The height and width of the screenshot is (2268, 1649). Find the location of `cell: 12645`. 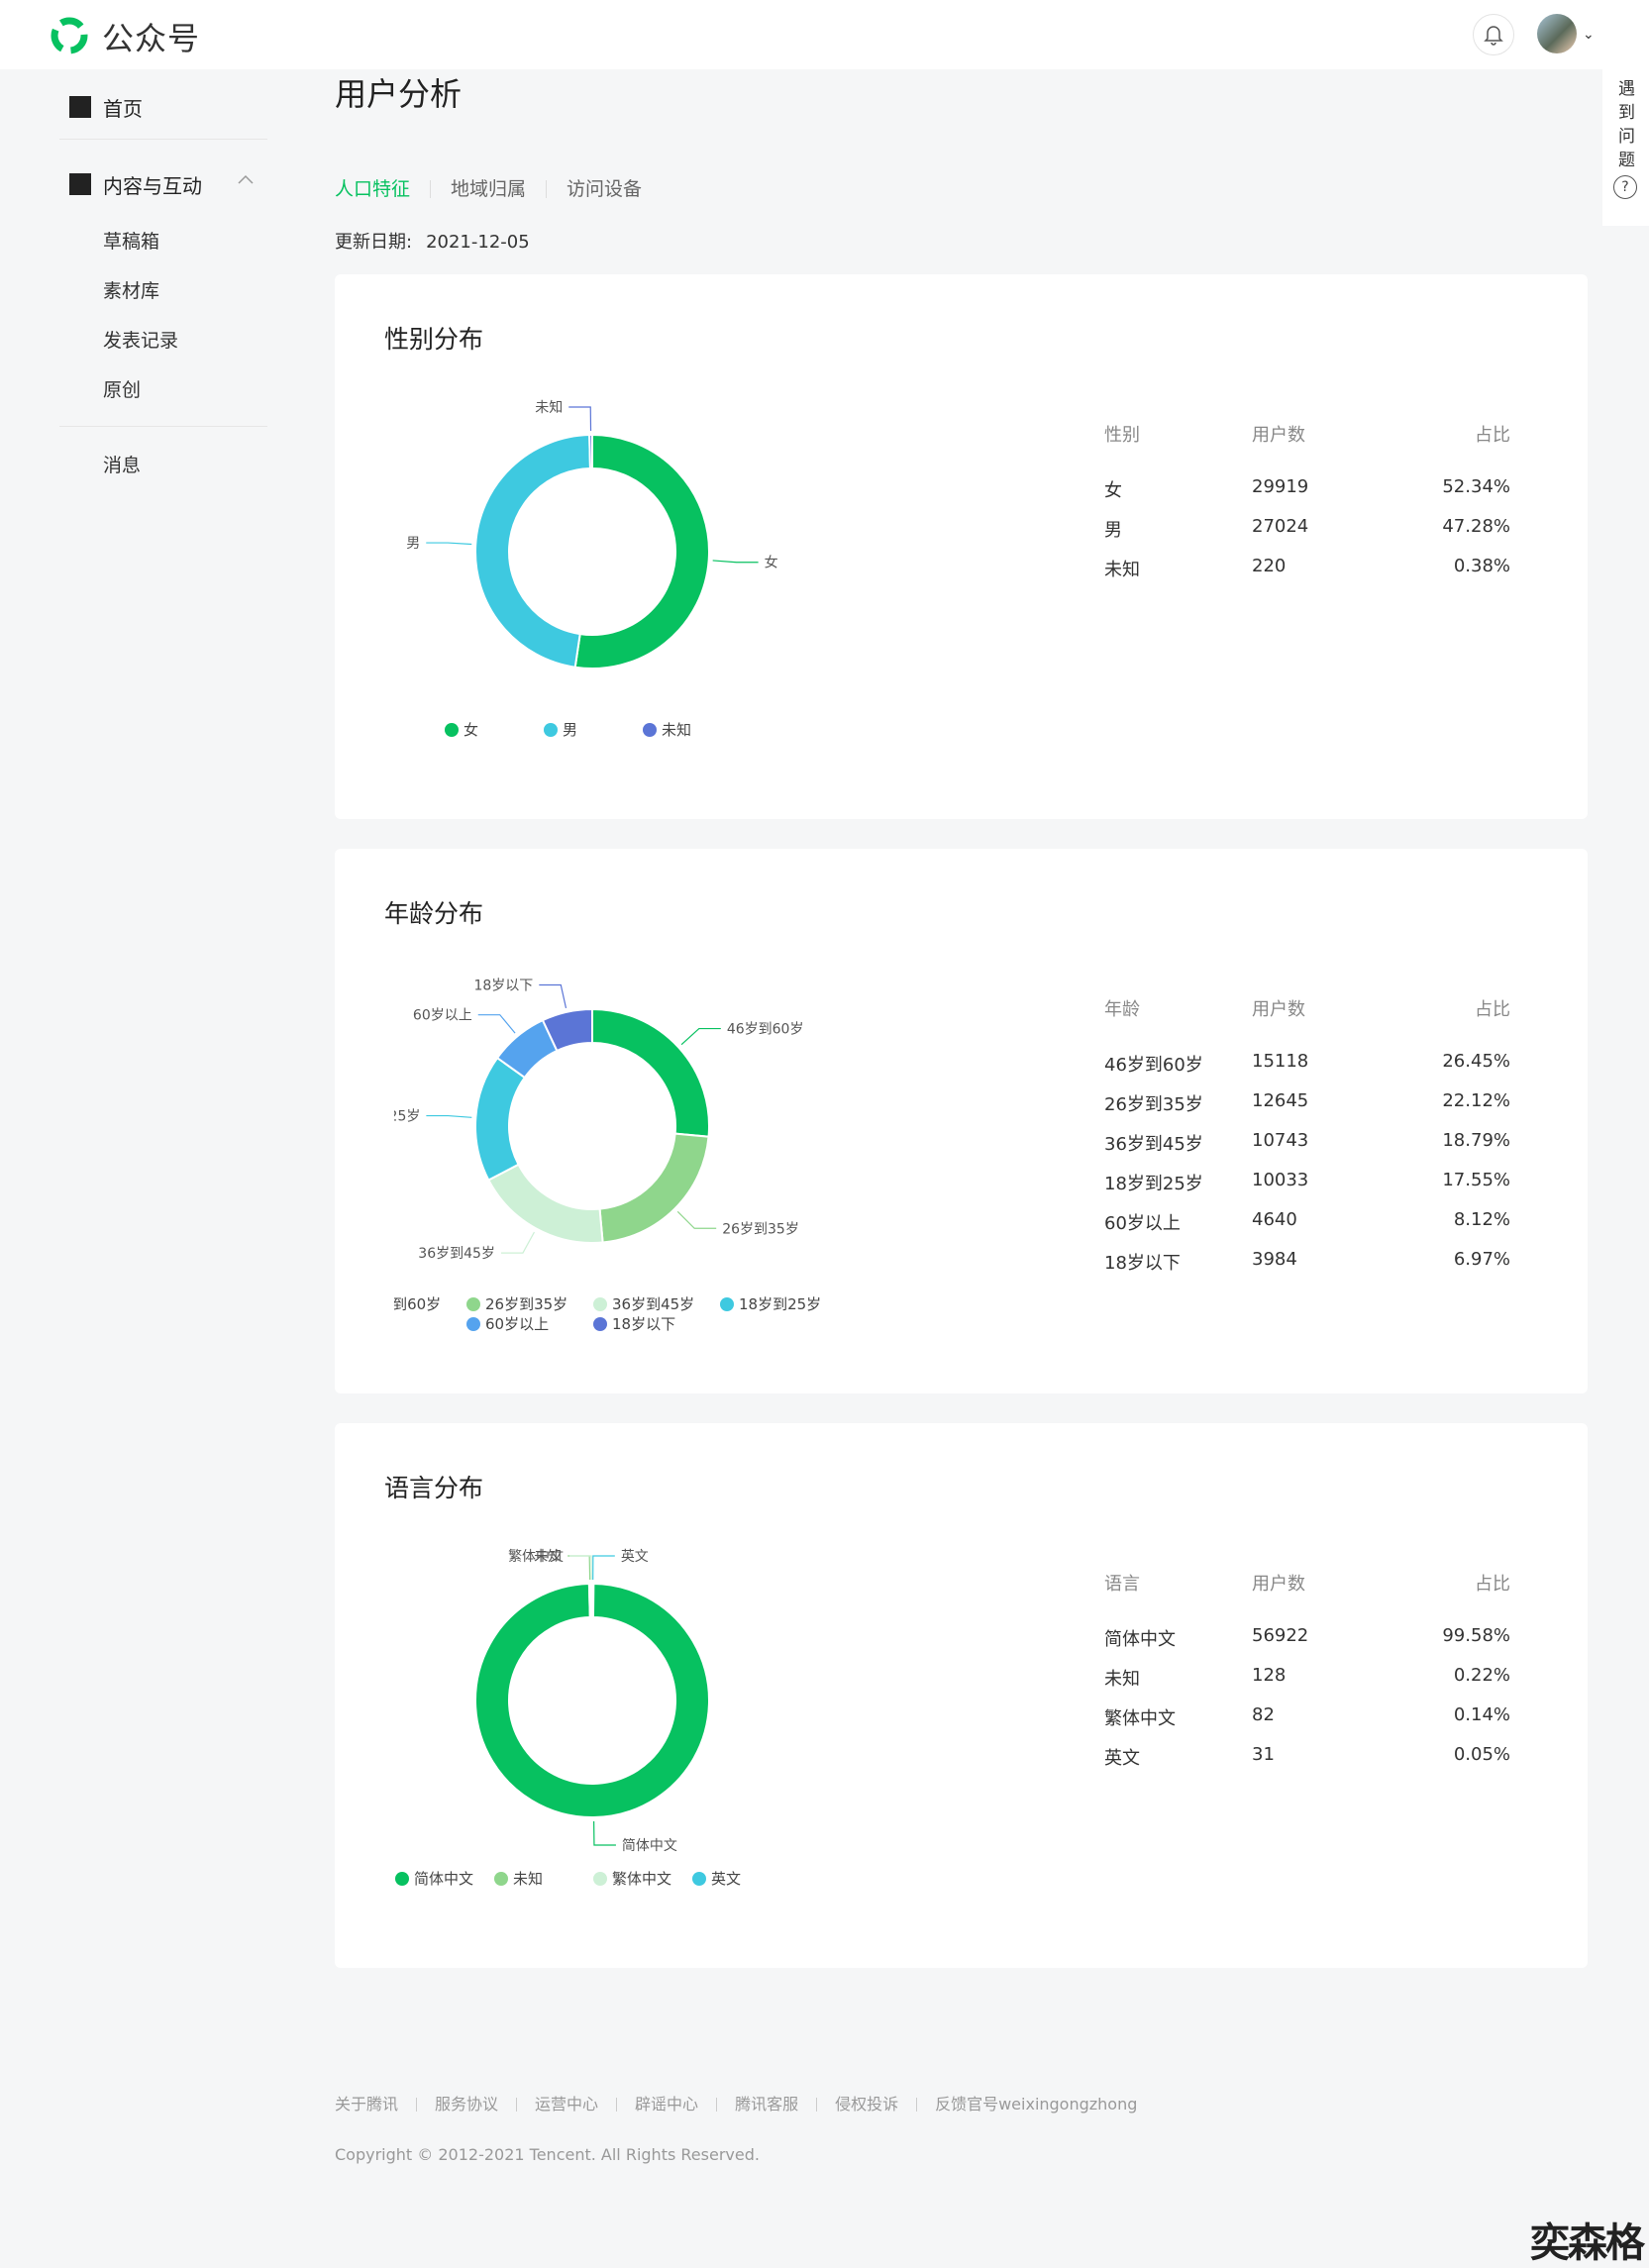

cell: 12645 is located at coordinates (1280, 1100).